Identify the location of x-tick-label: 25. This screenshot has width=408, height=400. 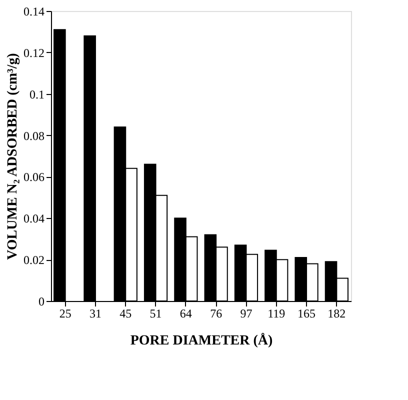
(65, 313).